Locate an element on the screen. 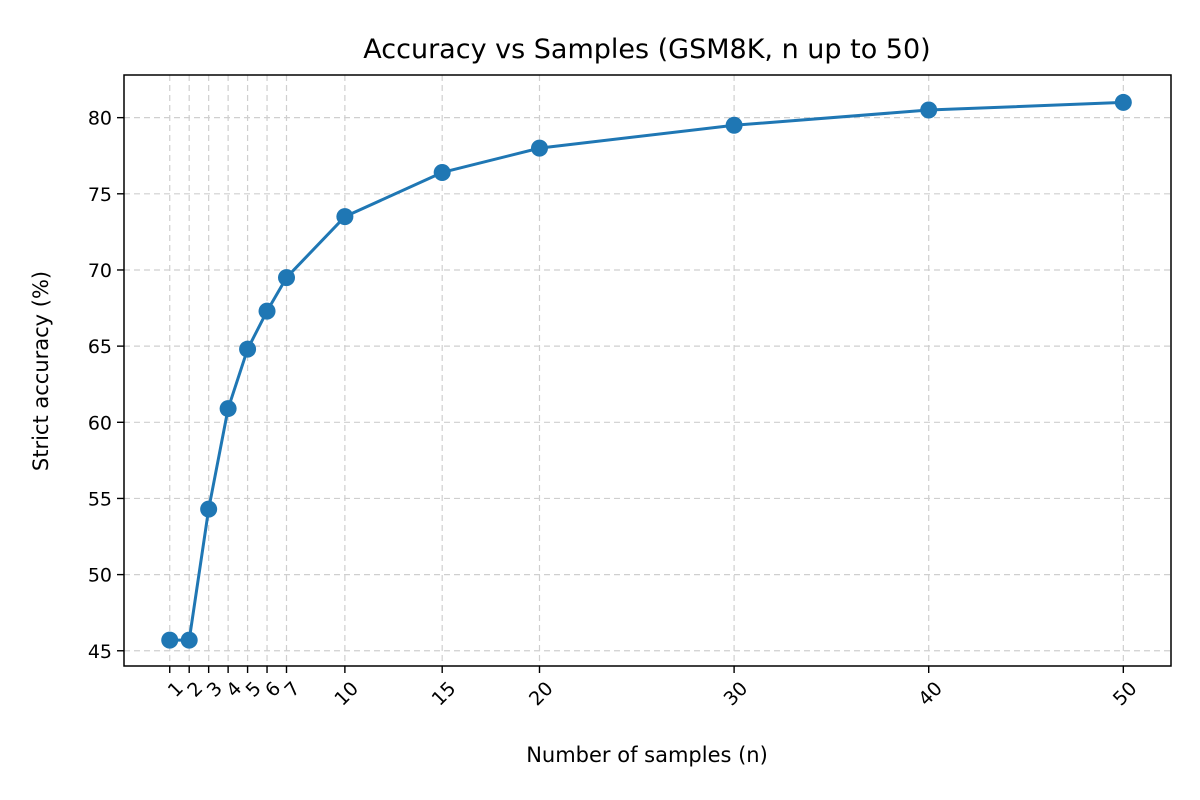 Image resolution: width=1200 pixels, height=800 pixels. y-tick-label: 55 is located at coordinates (100, 499).